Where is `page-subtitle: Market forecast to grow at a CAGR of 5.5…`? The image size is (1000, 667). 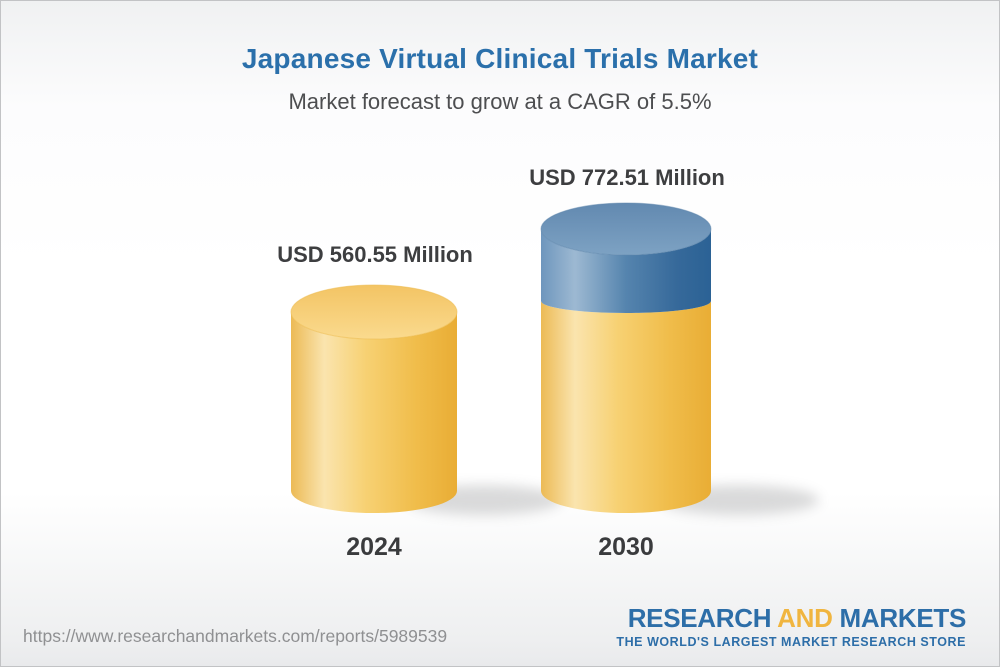
page-subtitle: Market forecast to grow at a CAGR of 5.5… is located at coordinates (500, 101).